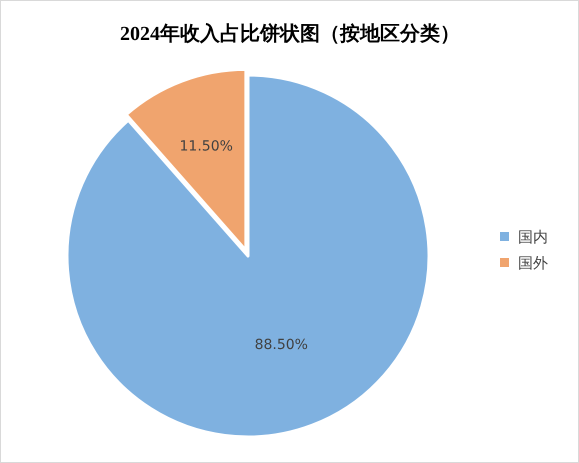 The width and height of the screenshot is (579, 463). Describe the element at coordinates (290, 33) in the screenshot. I see `chart-title: 2024年收入占比饼状图（按地区分类）` at that location.